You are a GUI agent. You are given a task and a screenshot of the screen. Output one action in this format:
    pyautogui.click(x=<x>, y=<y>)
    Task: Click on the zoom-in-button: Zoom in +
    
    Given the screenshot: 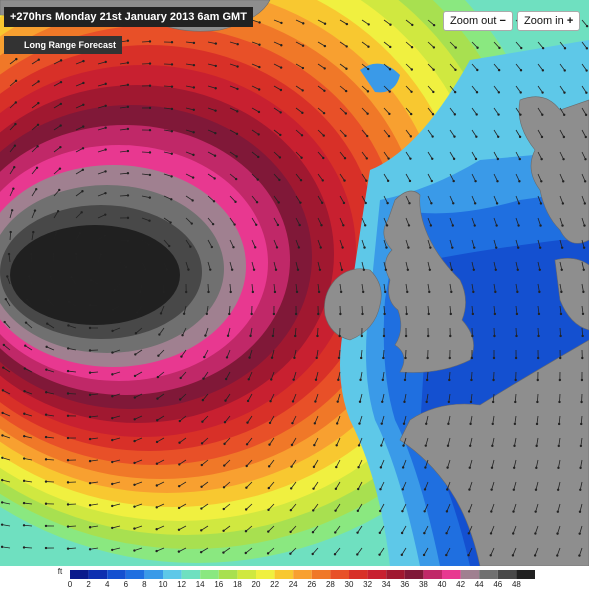 What is the action you would take?
    pyautogui.click(x=549, y=21)
    